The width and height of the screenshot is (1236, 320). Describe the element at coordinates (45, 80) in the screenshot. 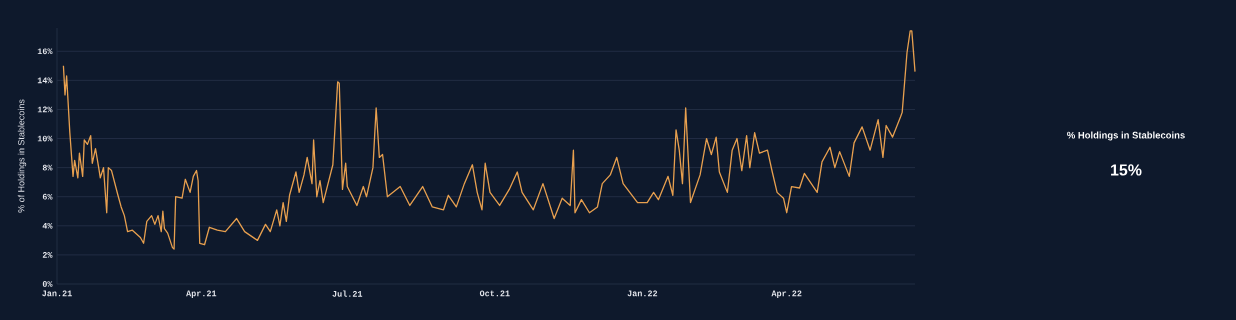

I see `y-tick-label: 14%` at that location.